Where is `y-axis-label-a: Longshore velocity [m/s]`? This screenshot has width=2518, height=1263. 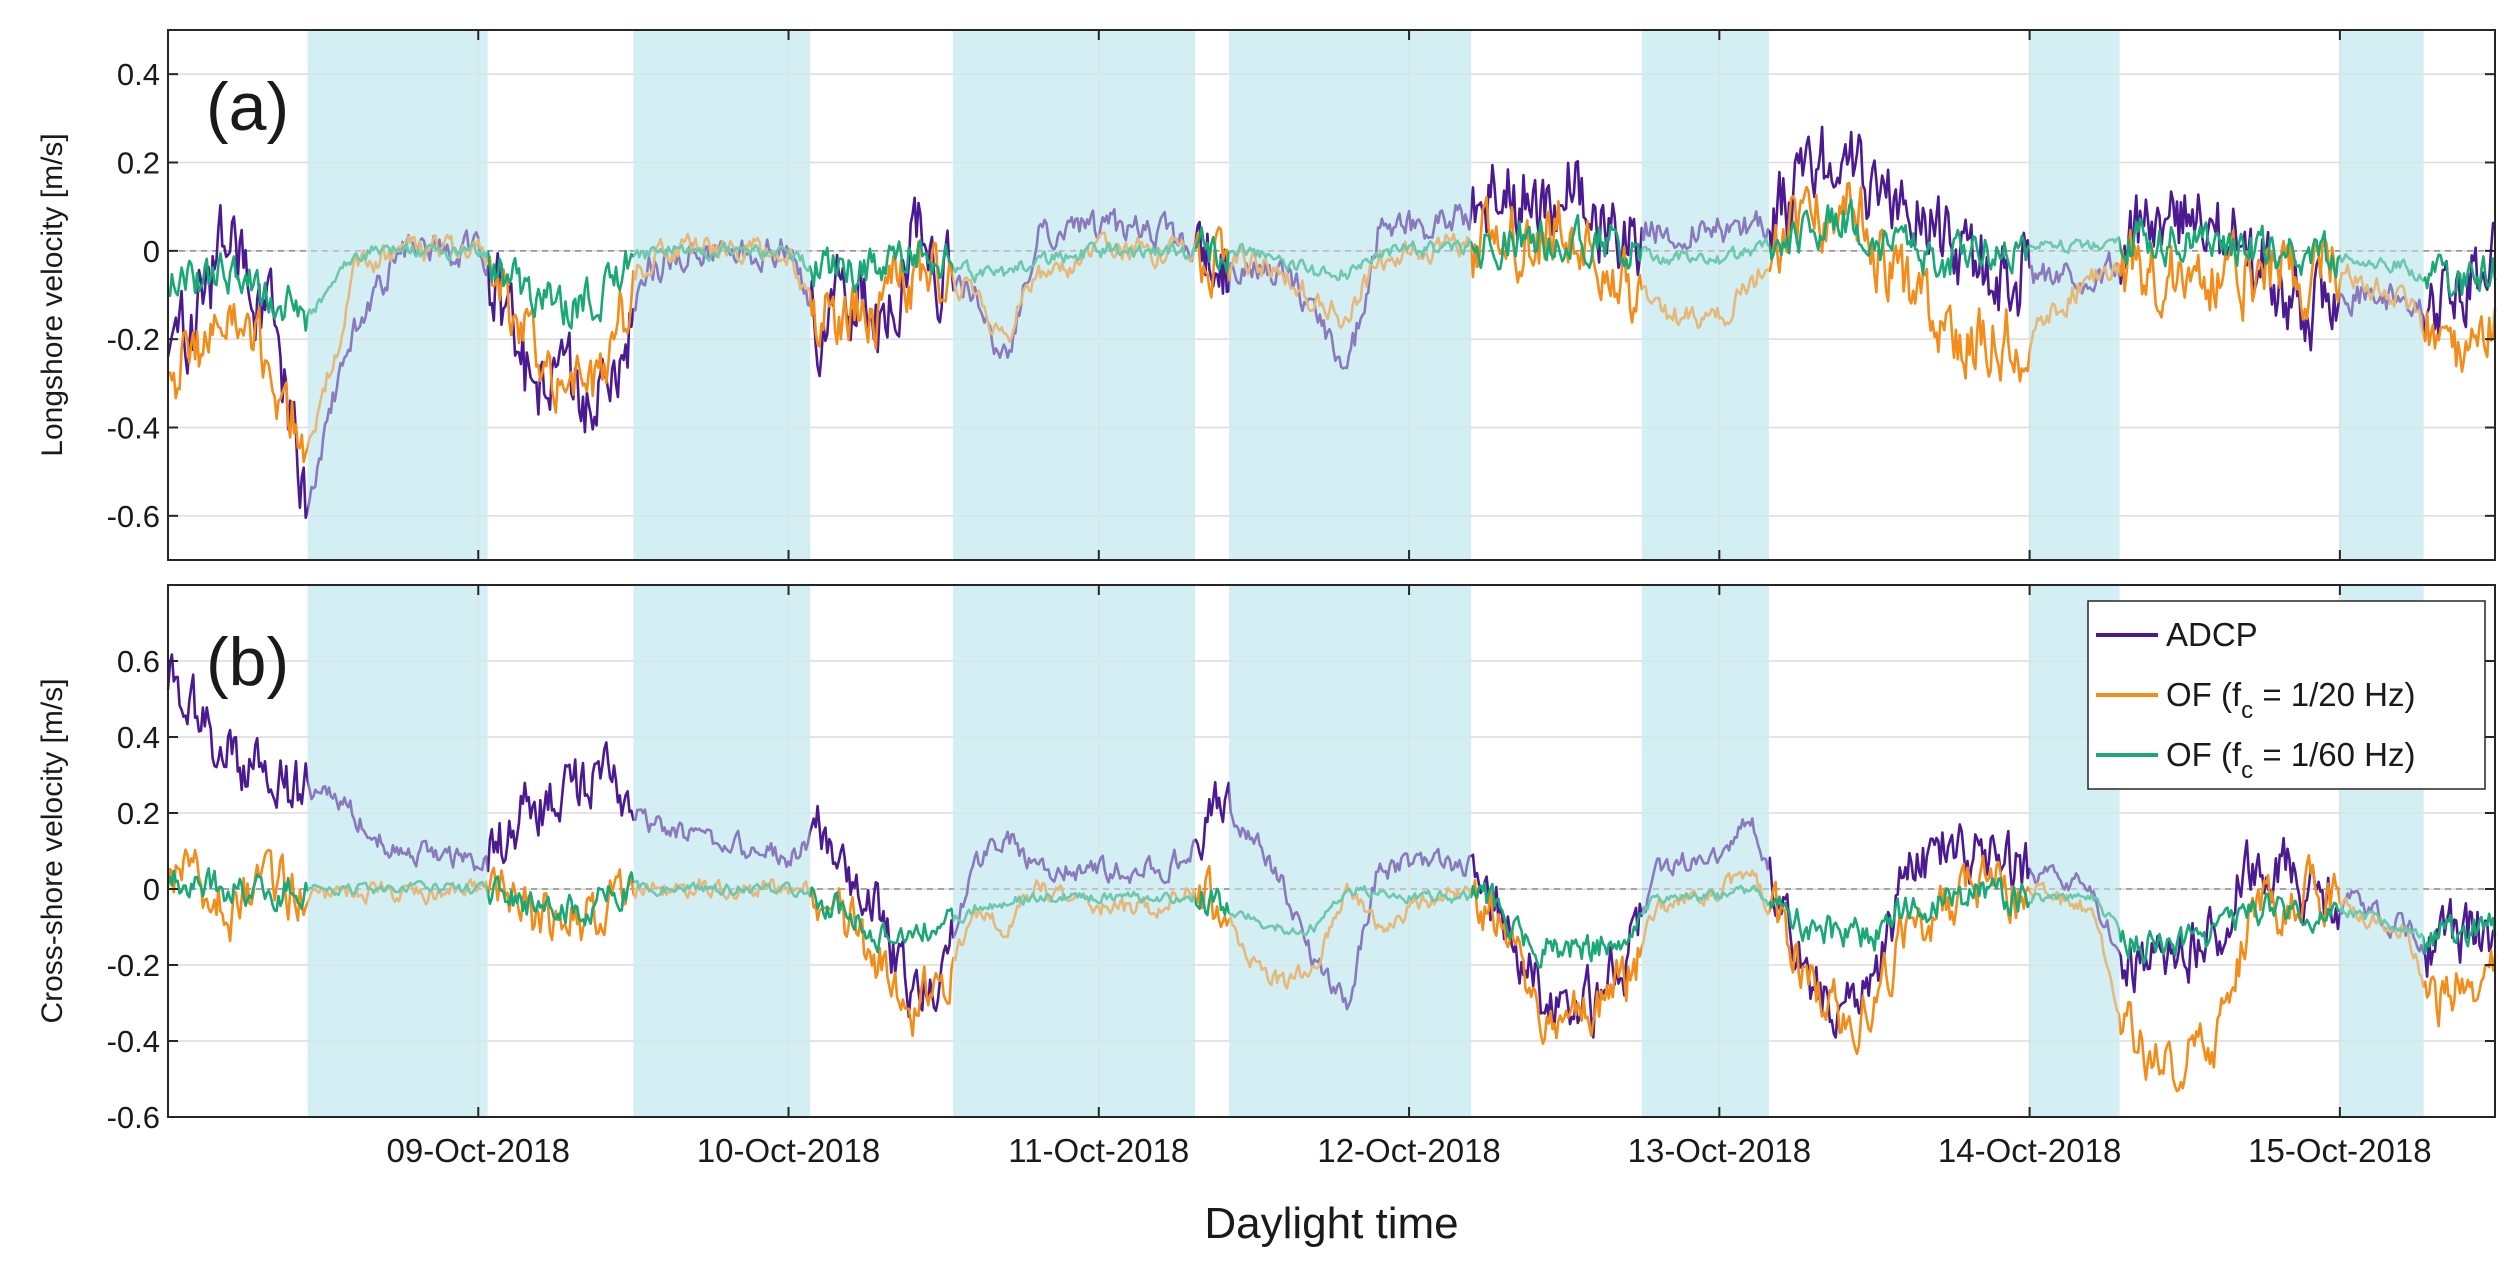
y-axis-label-a: Longshore velocity [m/s] is located at coordinates (52, 294).